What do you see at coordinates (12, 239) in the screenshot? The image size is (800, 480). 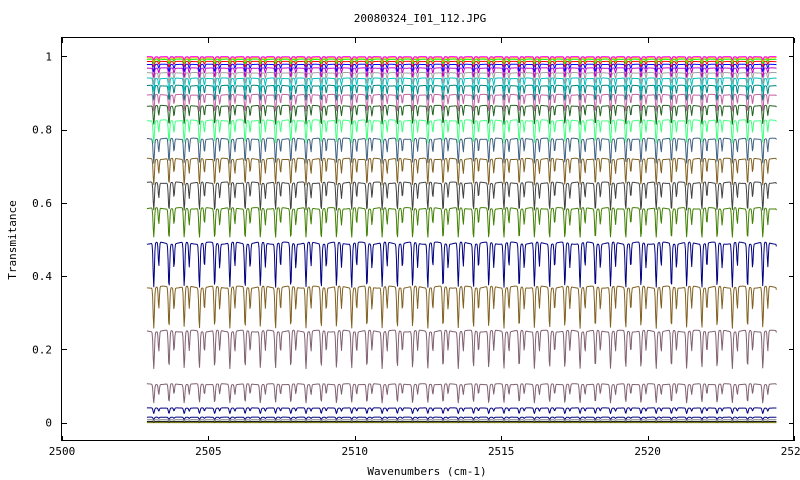 I see `y-axis-label: Transmitance` at bounding box center [12, 239].